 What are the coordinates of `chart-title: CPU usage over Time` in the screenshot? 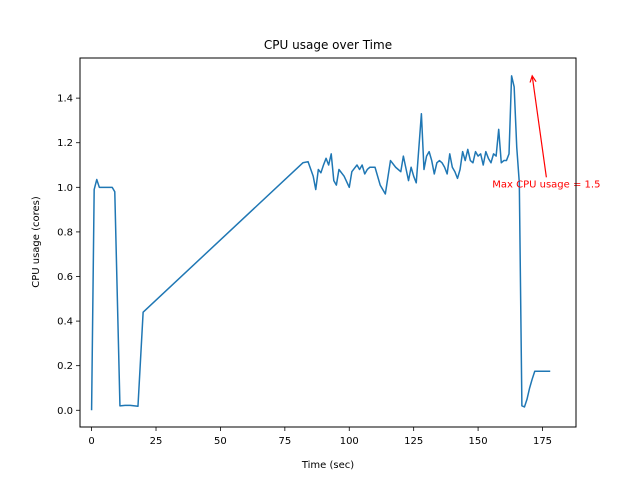 It's located at (328, 45).